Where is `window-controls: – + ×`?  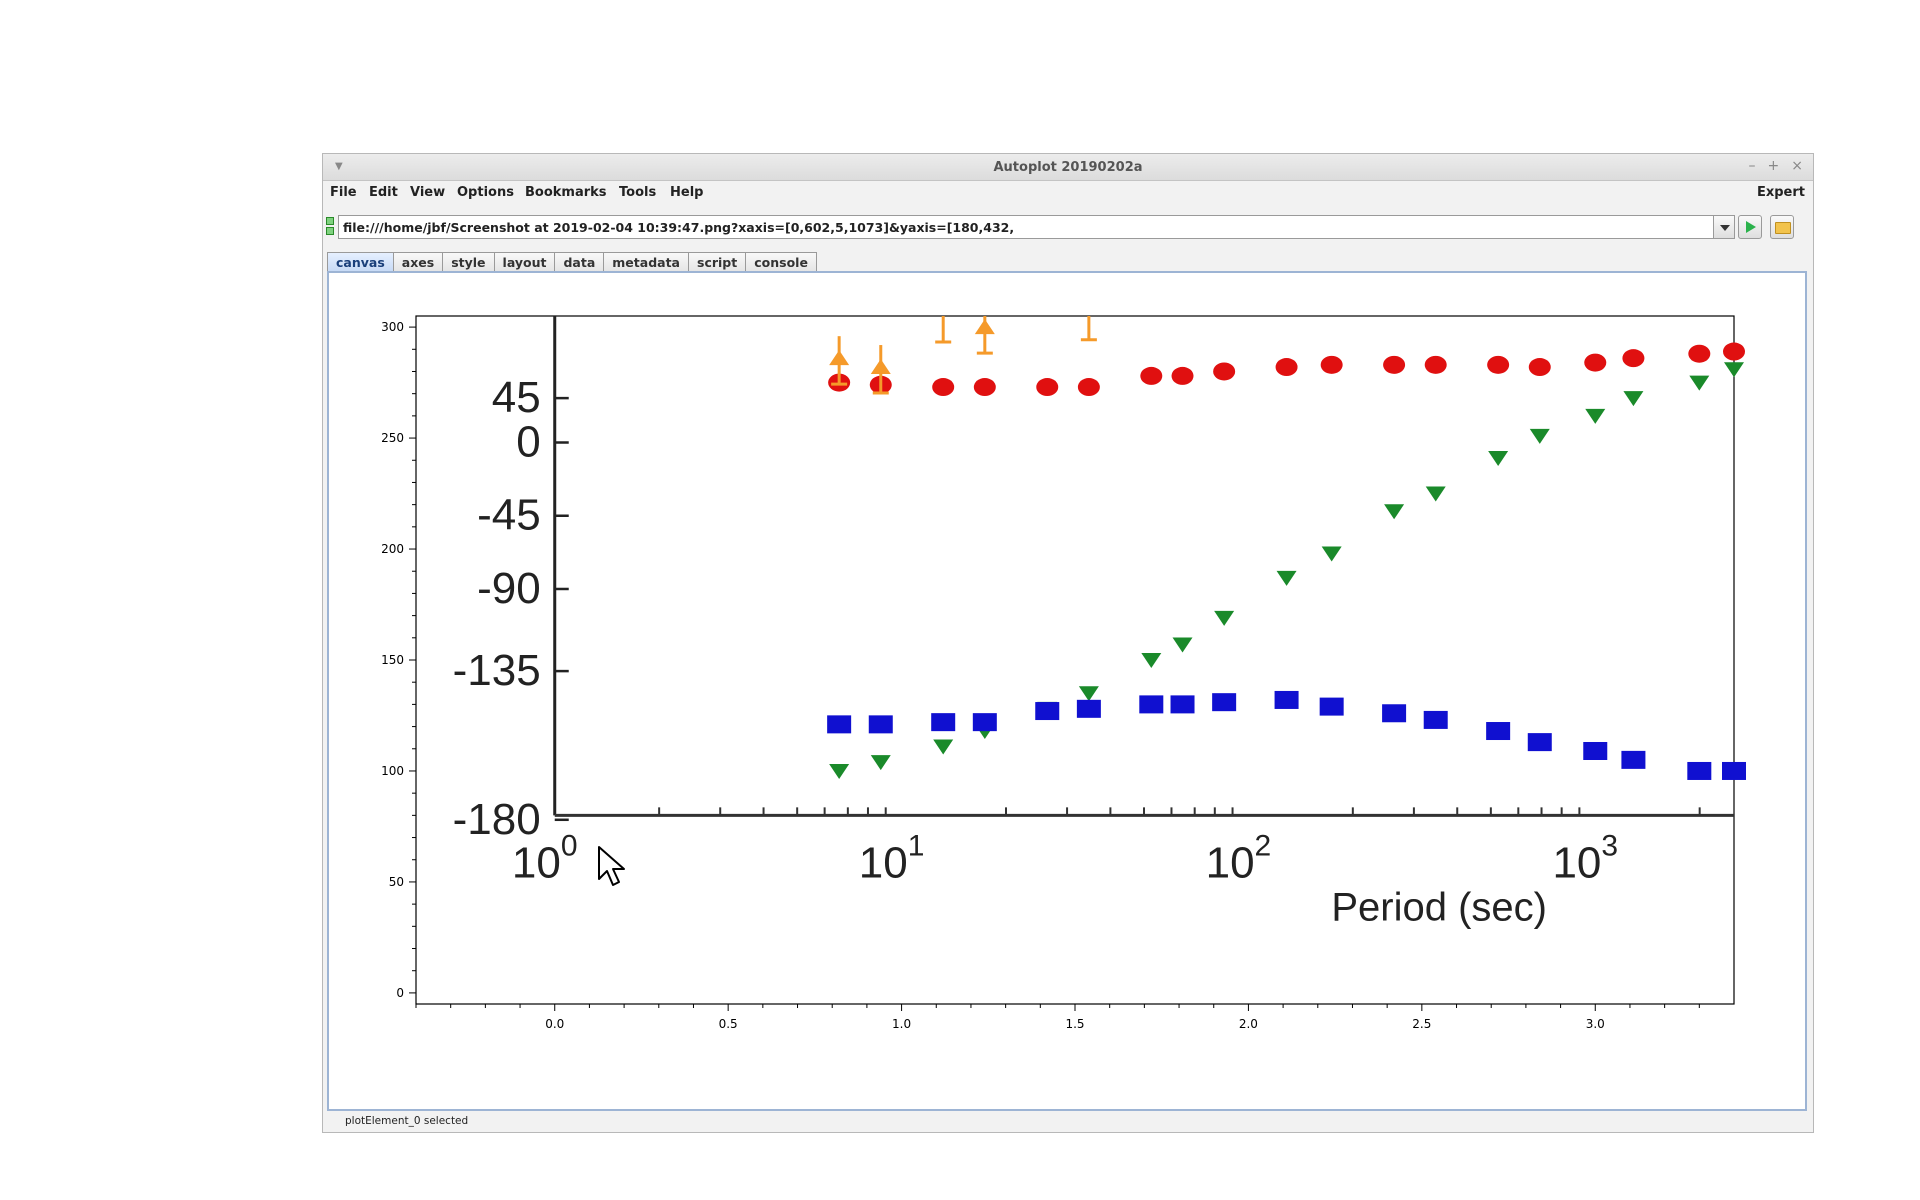
window-controls: – + × is located at coordinates (1776, 166).